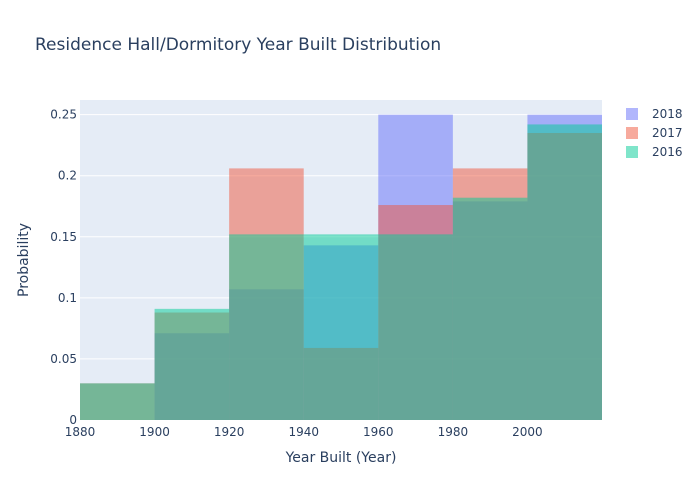 The image size is (700, 500). Describe the element at coordinates (632, 133) in the screenshot. I see `legend-swatch-2017` at that location.